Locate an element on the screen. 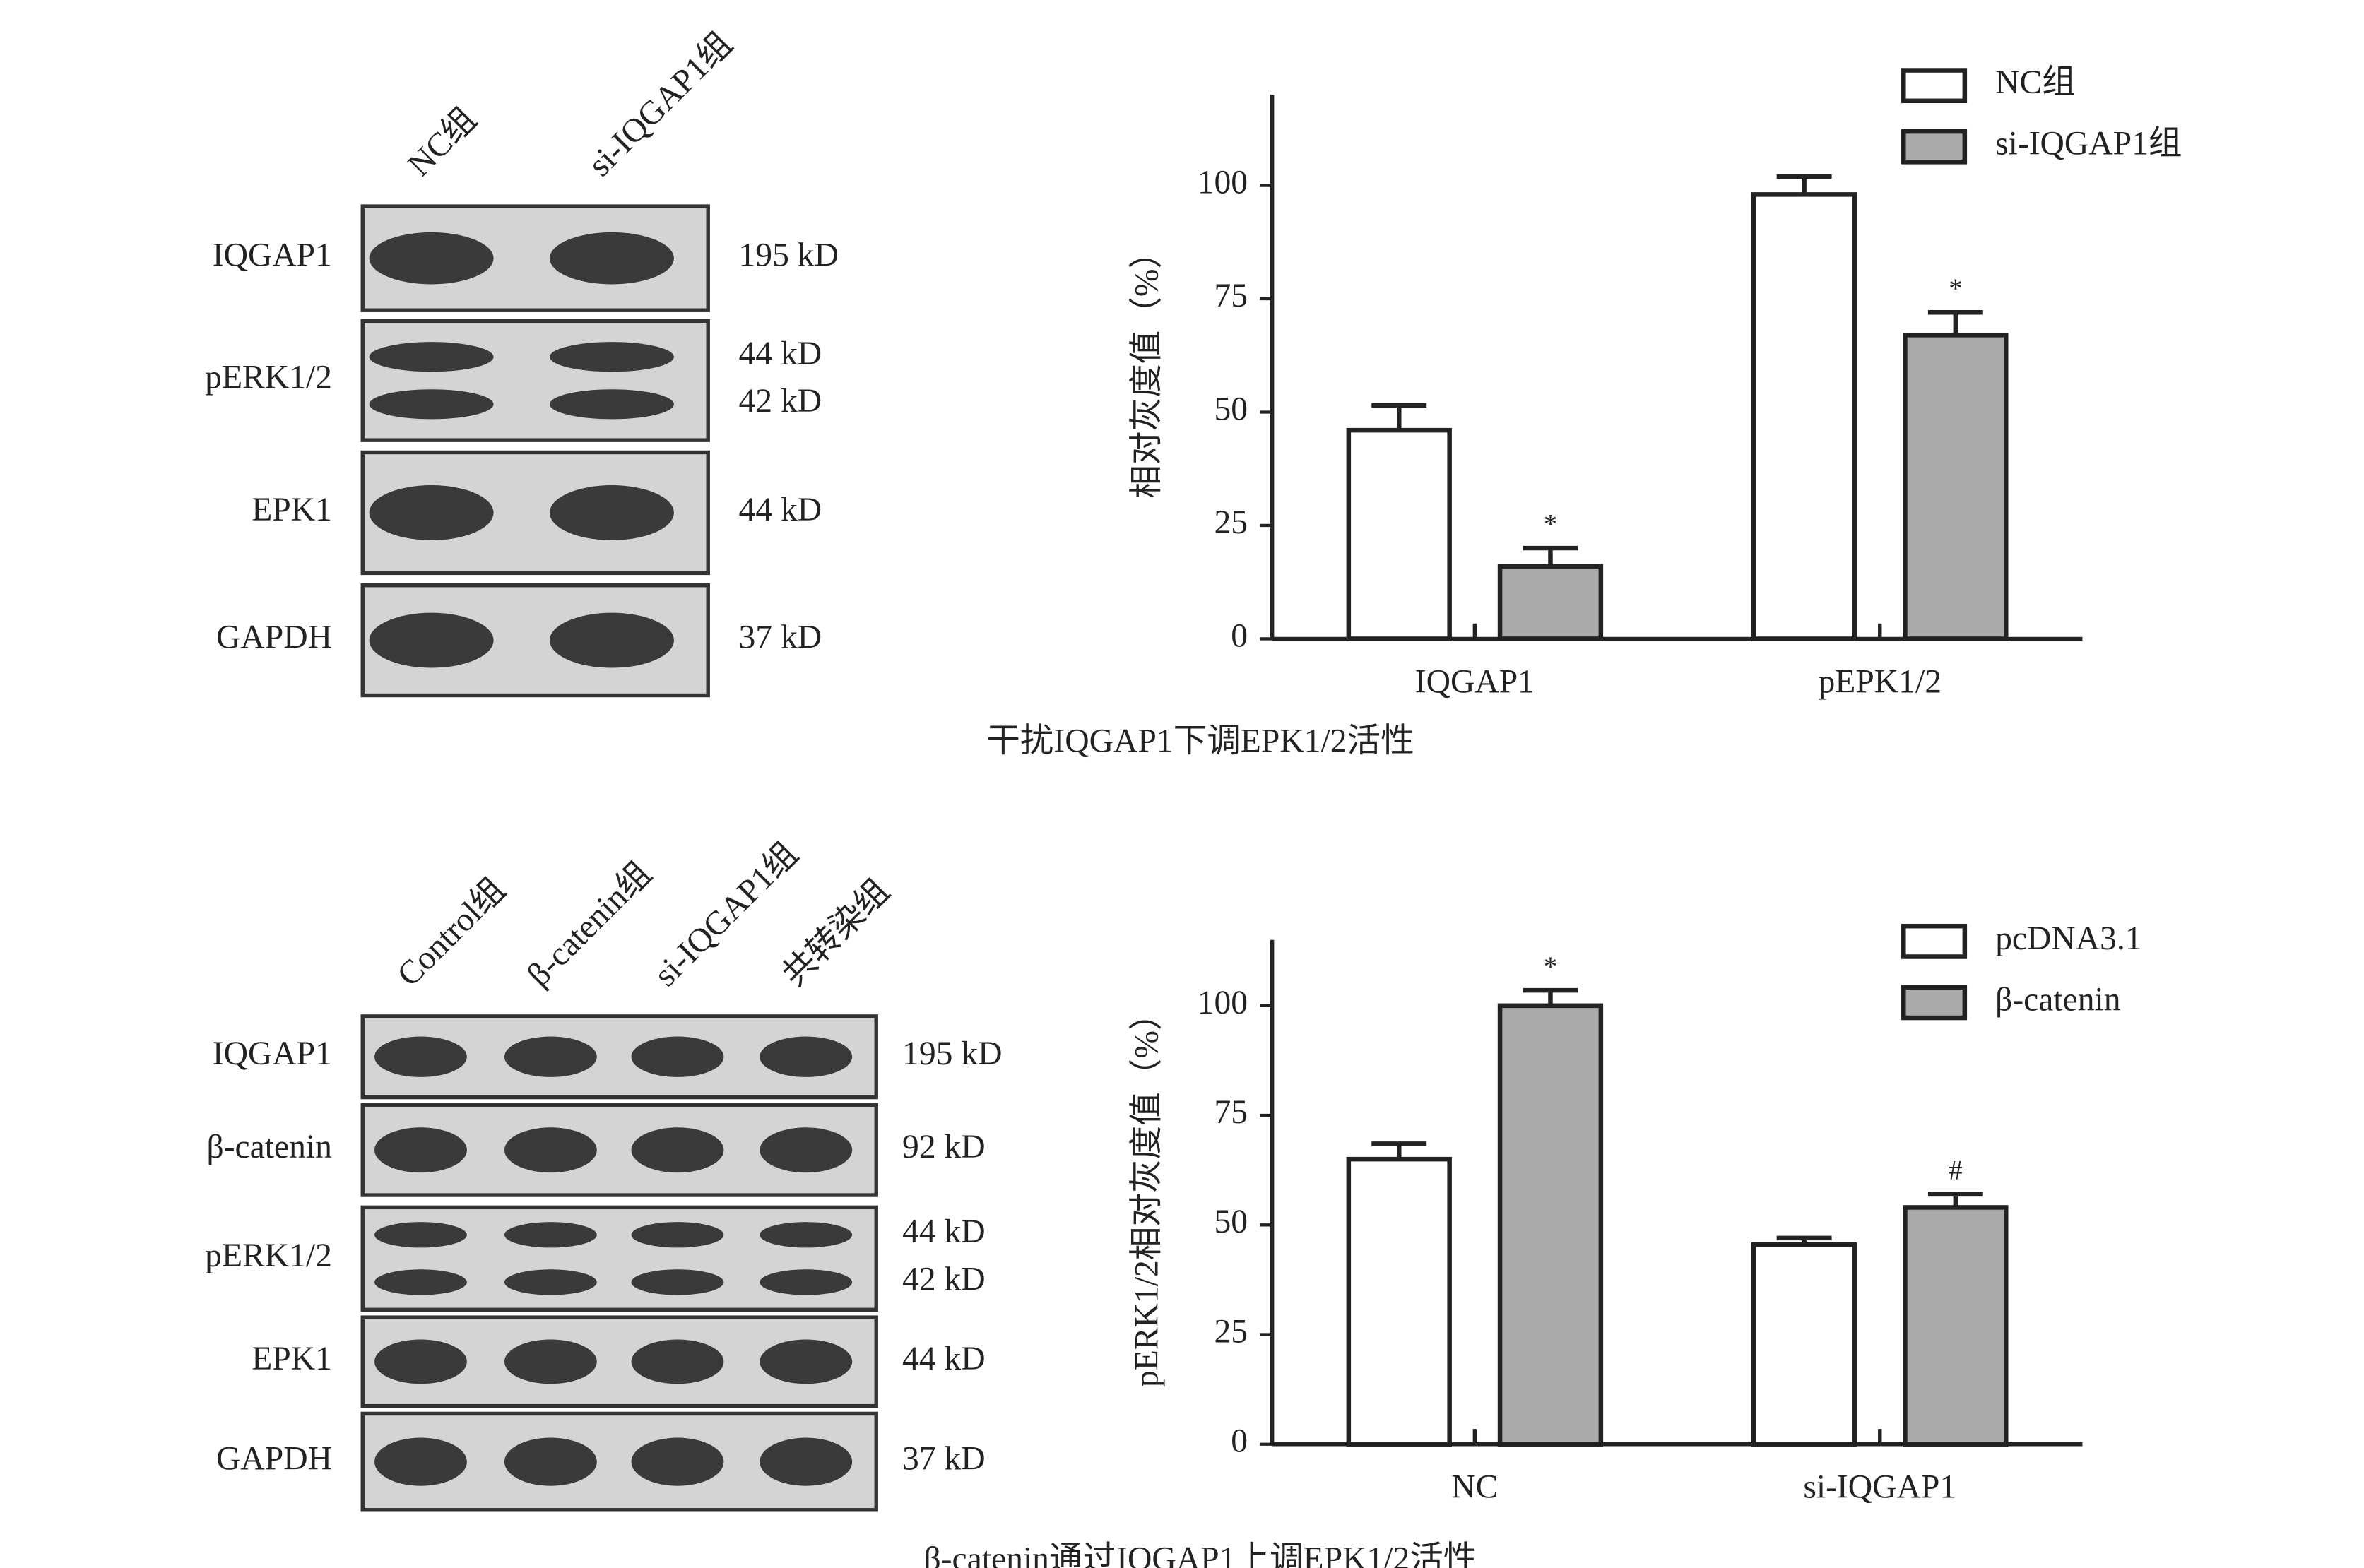 The width and height of the screenshot is (2364, 1568). caption: 干扰IQGAP1下调EPK1/2活性 is located at coordinates (1200, 741).